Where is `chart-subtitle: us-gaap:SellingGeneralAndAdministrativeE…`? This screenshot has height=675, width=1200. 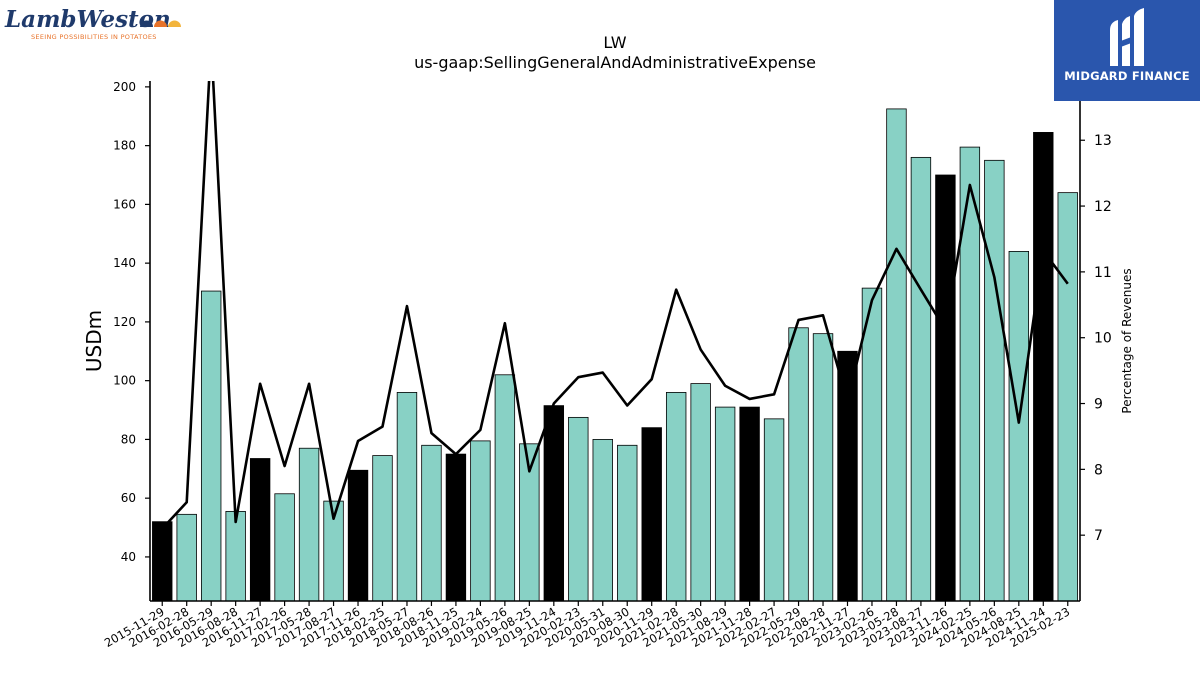
chart-subtitle: us-gaap:SellingGeneralAndAdministrativeE… is located at coordinates (615, 62).